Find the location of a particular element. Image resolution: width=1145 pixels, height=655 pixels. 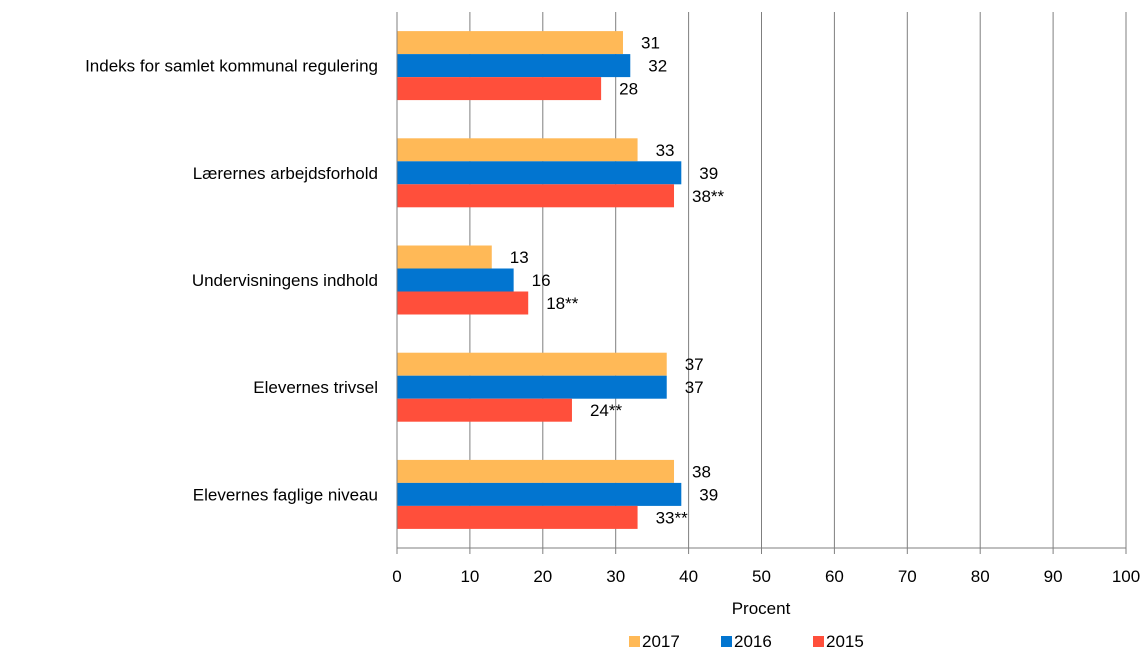

tick-labels: 0 10 20 30 40 50 60 70 80 90 100 is located at coordinates (766, 576).